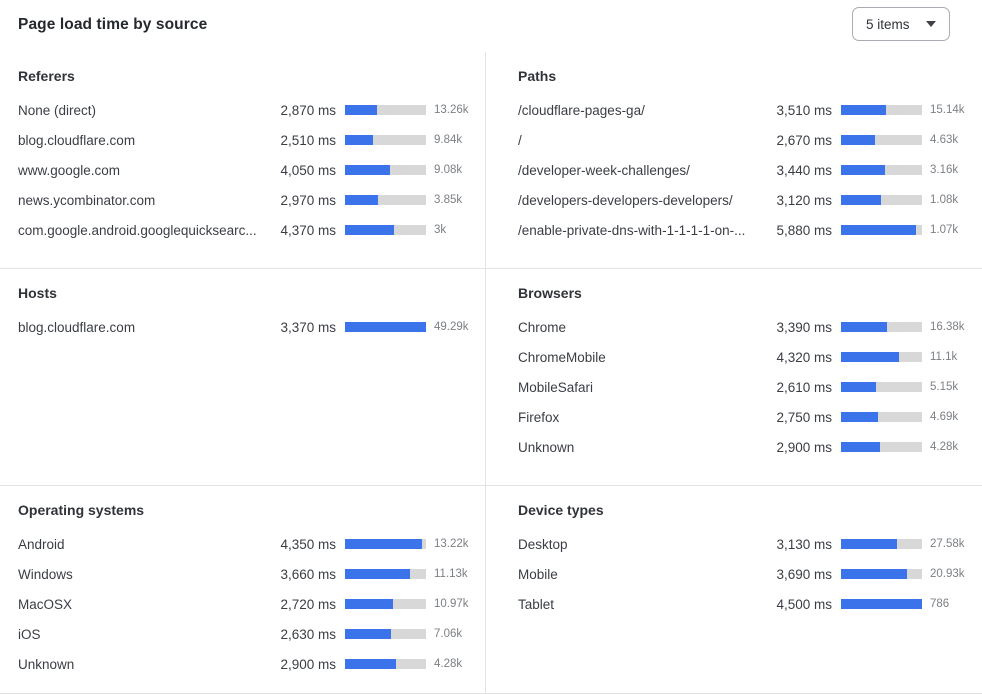 The image size is (982, 694). Describe the element at coordinates (944, 230) in the screenshot. I see `count-value: 1.07k` at that location.